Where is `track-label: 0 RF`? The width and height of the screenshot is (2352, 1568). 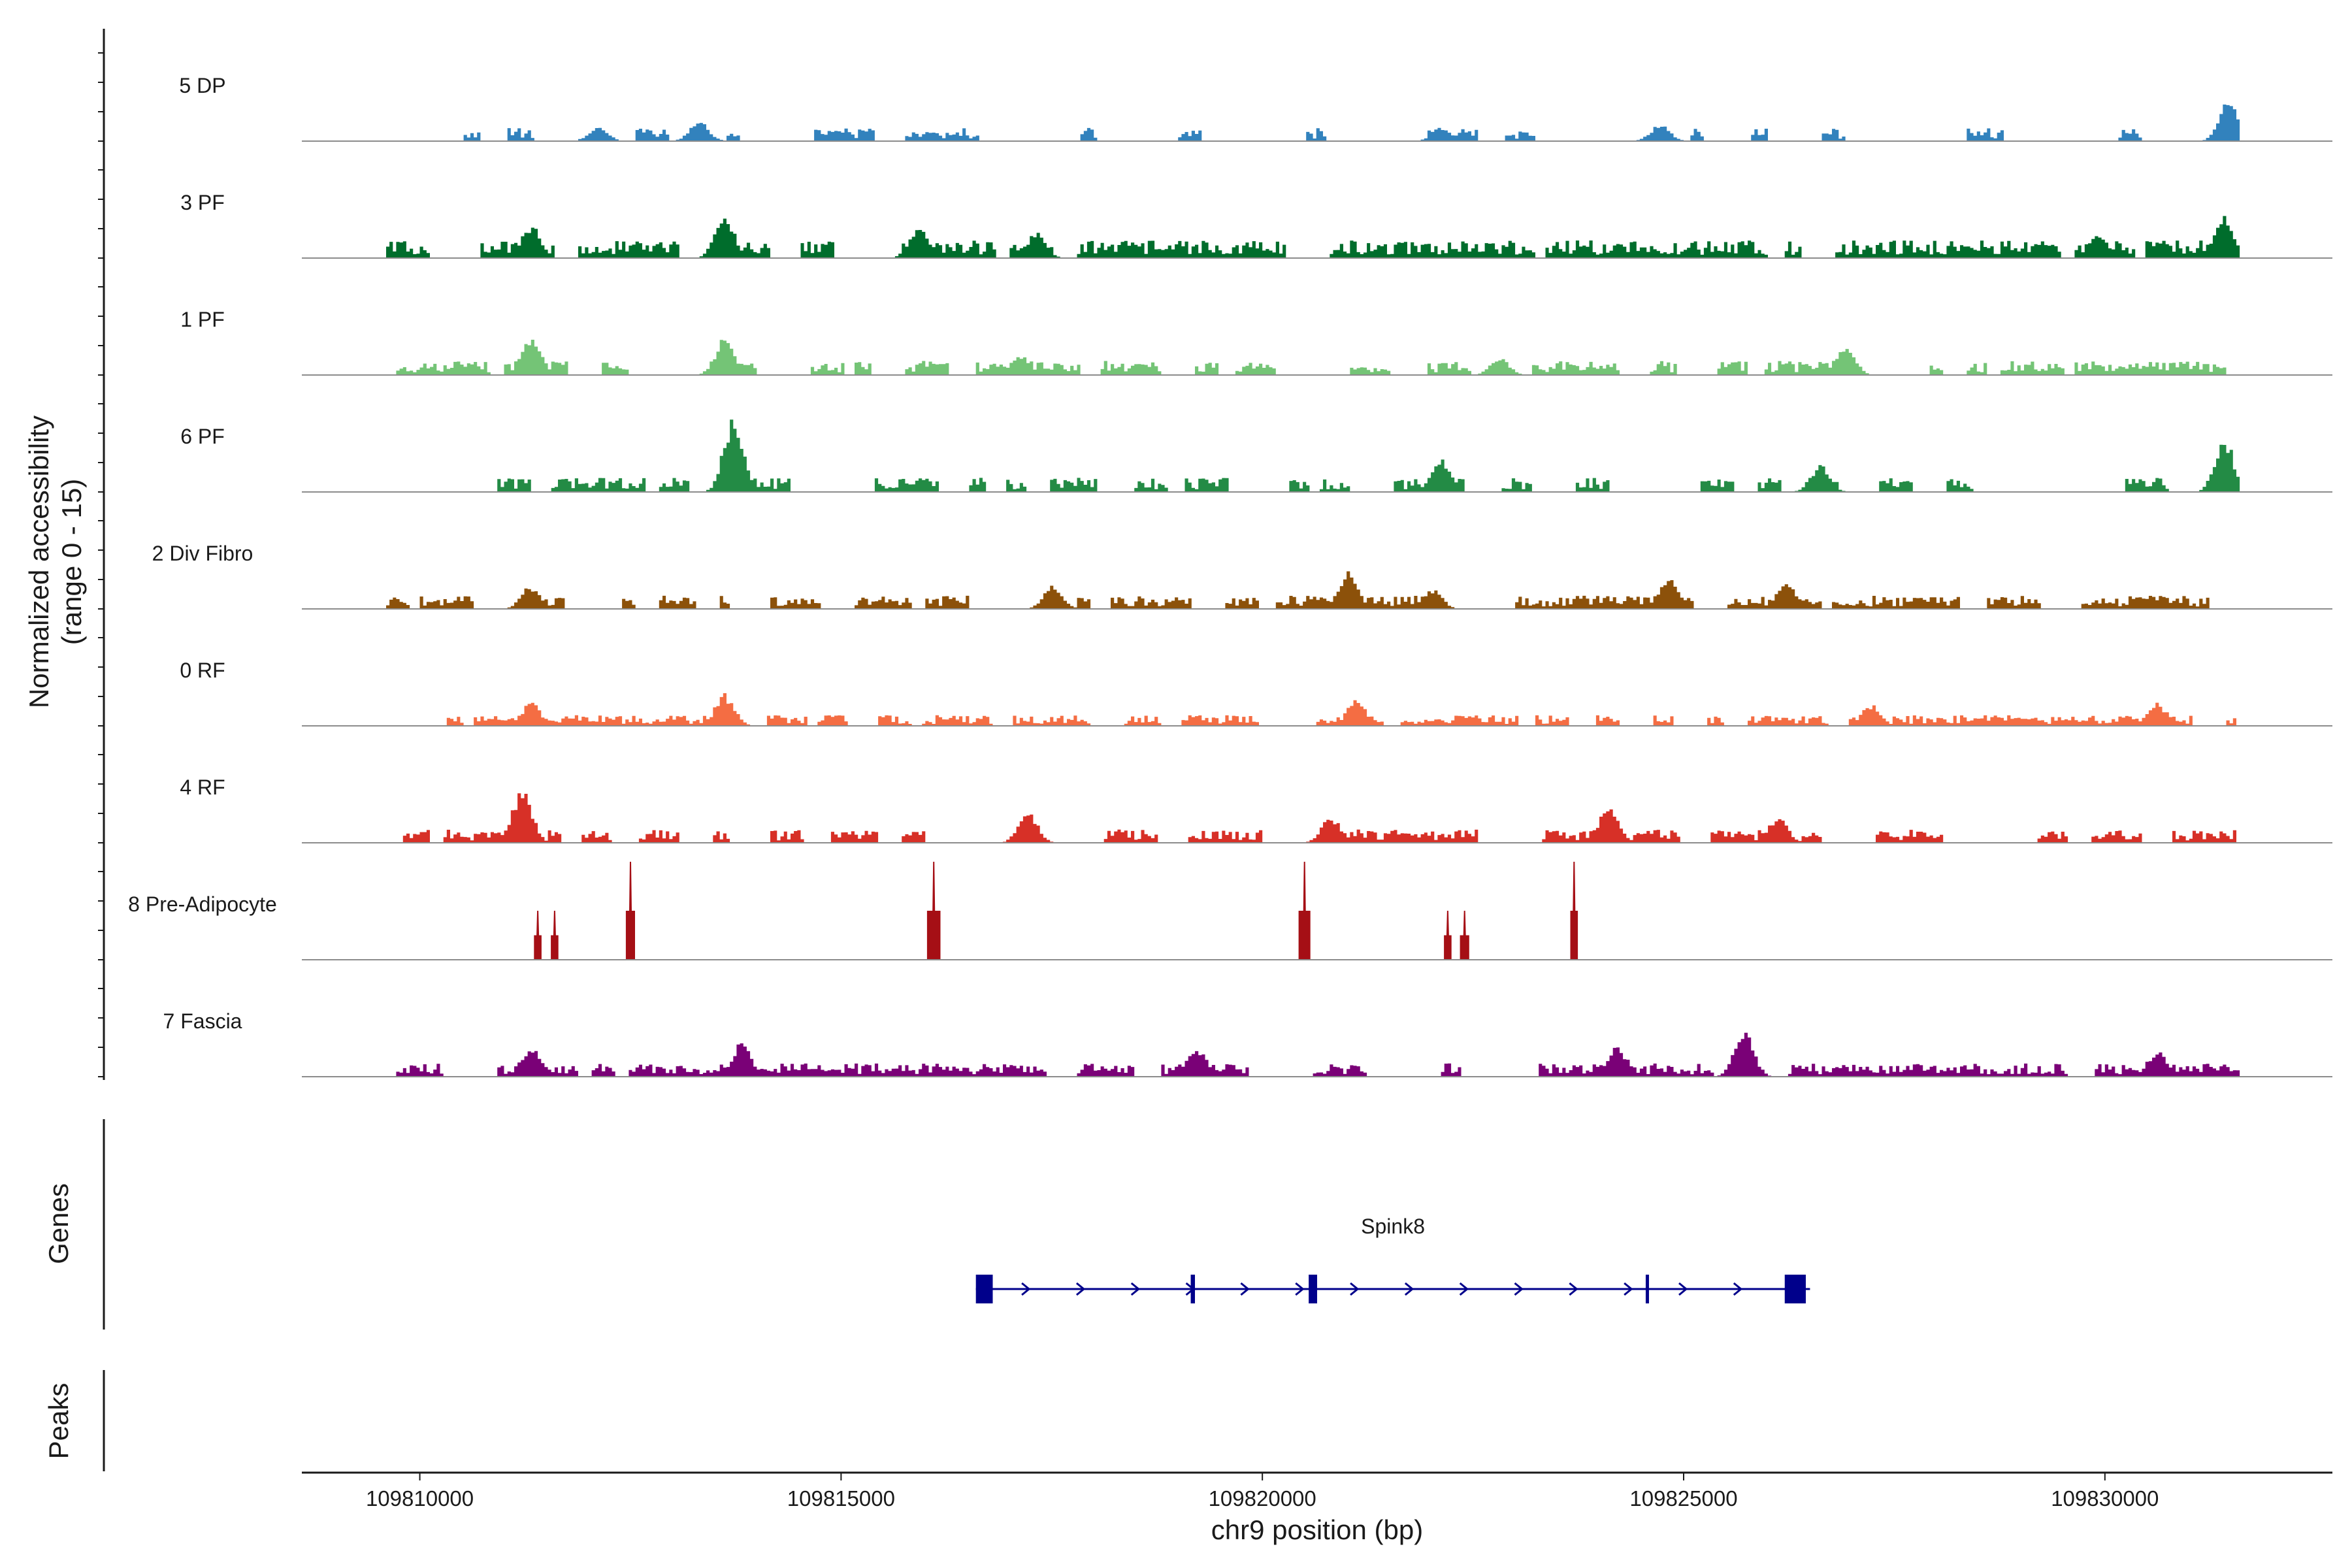 track-label: 0 RF is located at coordinates (202, 670).